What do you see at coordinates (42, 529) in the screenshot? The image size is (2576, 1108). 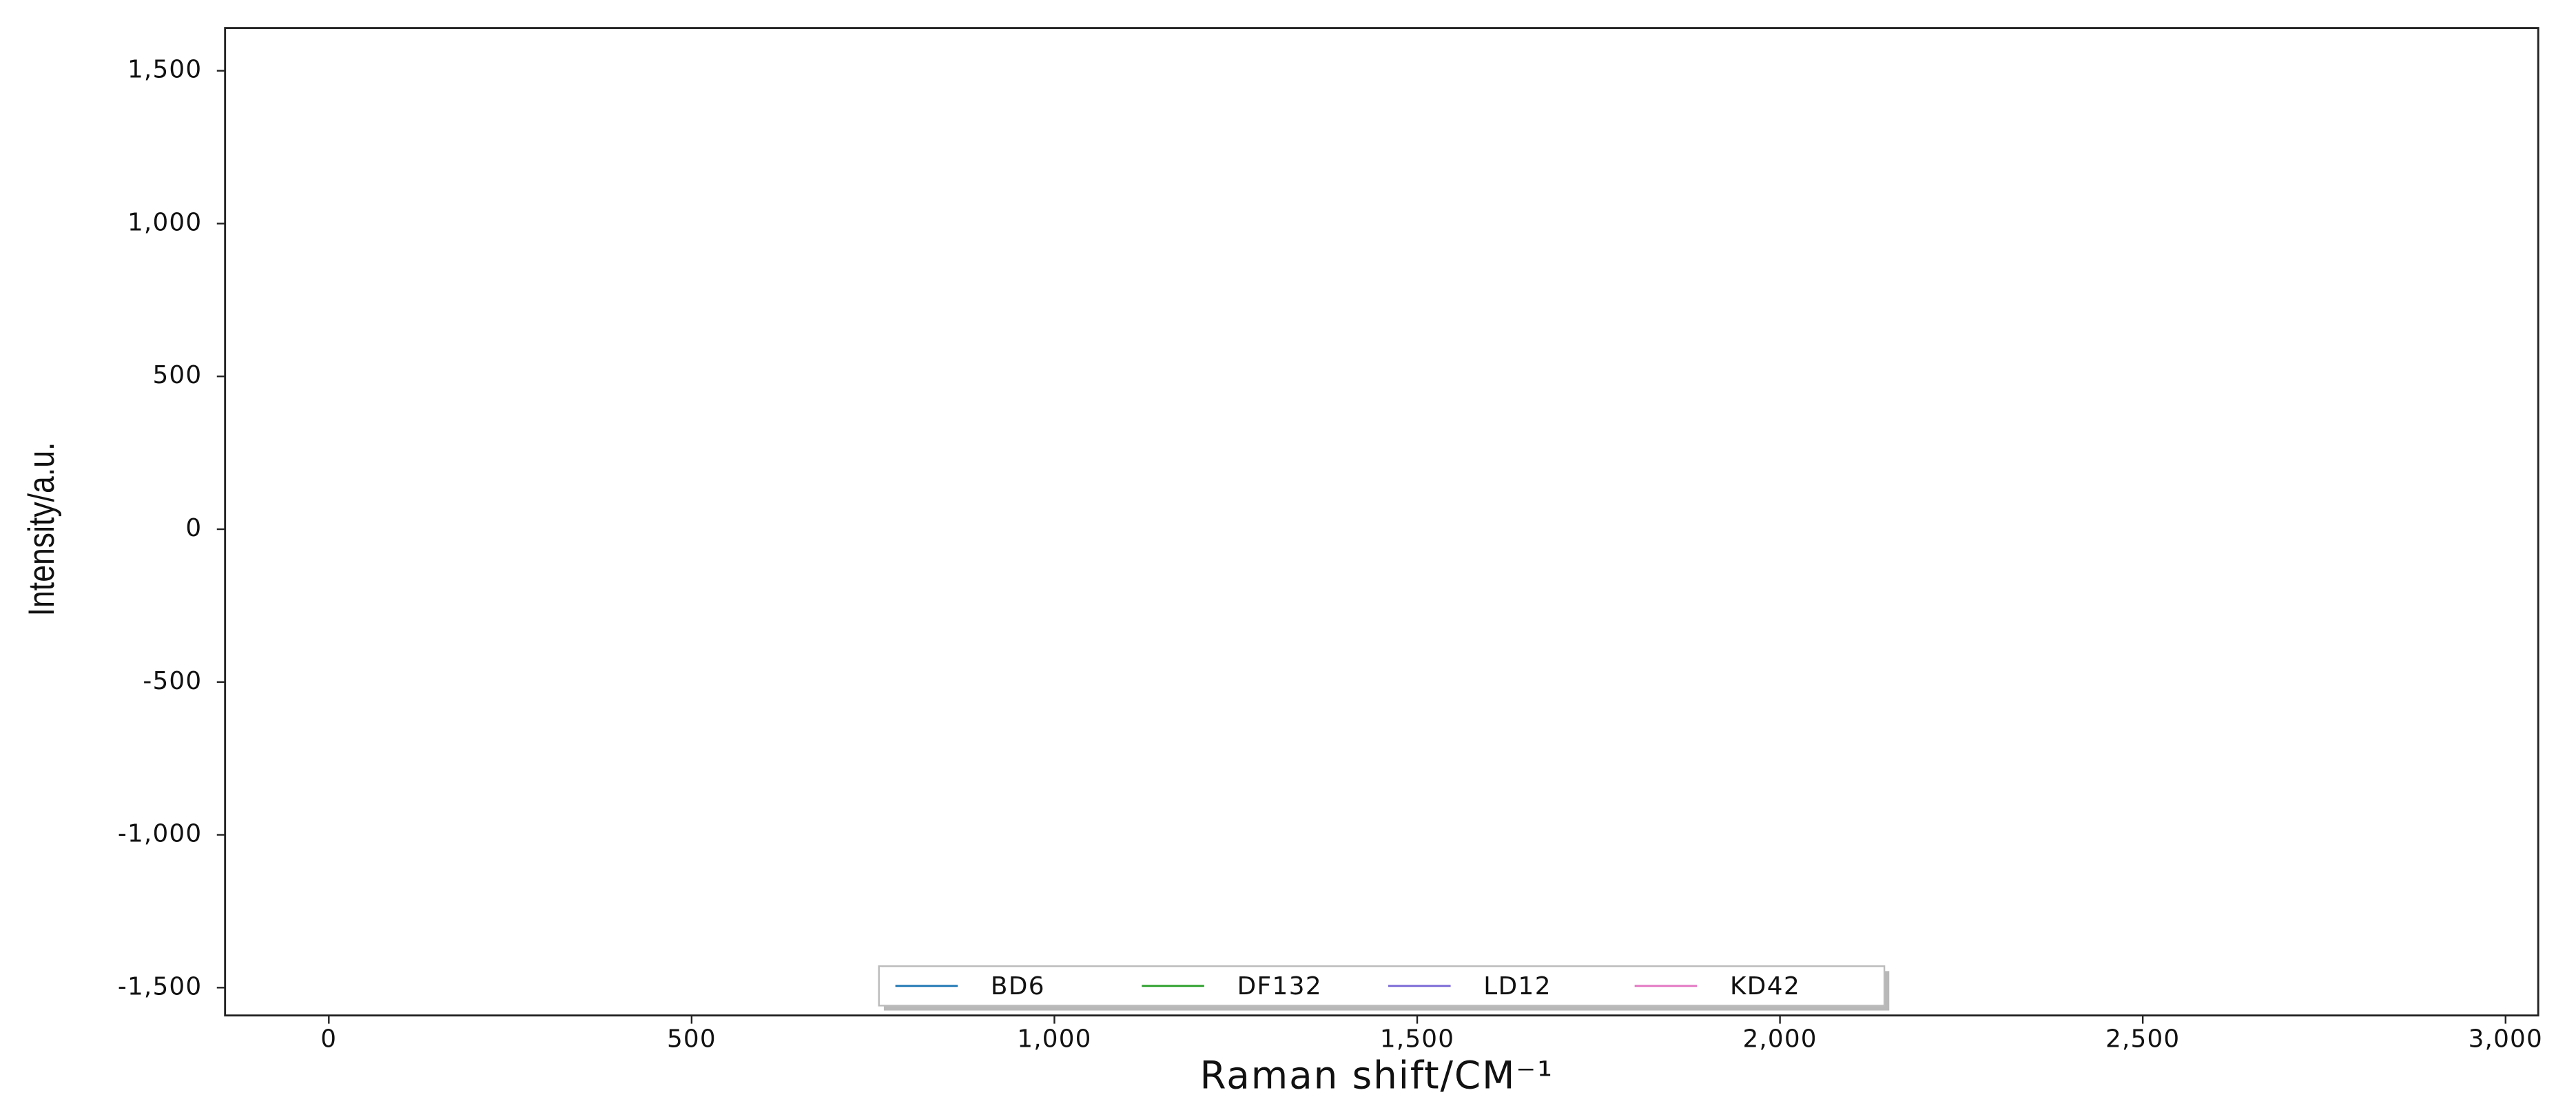 I see `y-axis-label: Intensity/a.u.` at bounding box center [42, 529].